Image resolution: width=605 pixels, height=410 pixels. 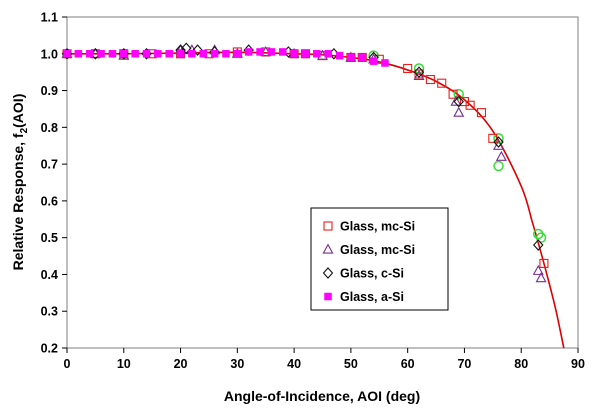 I want to click on y-axis-label: Relative Response, f2(AOI), so click(x=20, y=182).